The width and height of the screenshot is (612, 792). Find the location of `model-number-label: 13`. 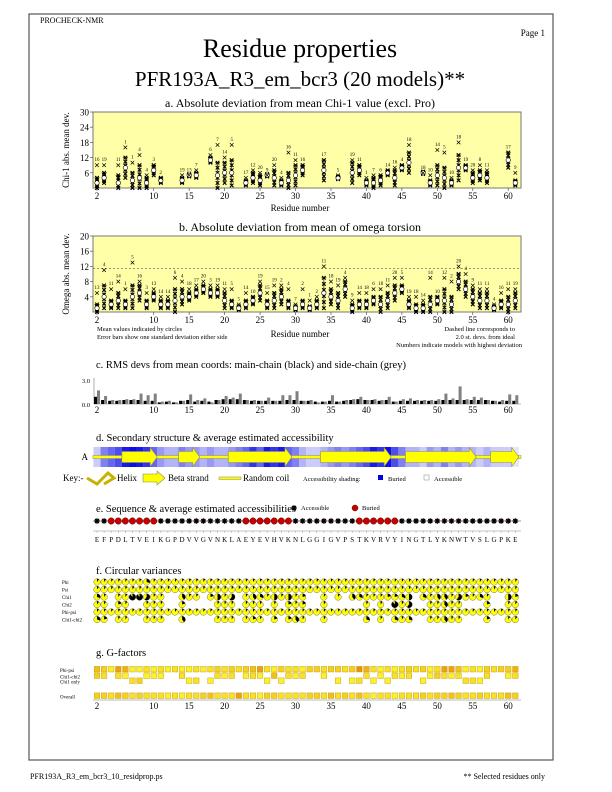

model-number-label: 13 is located at coordinates (98, 288).